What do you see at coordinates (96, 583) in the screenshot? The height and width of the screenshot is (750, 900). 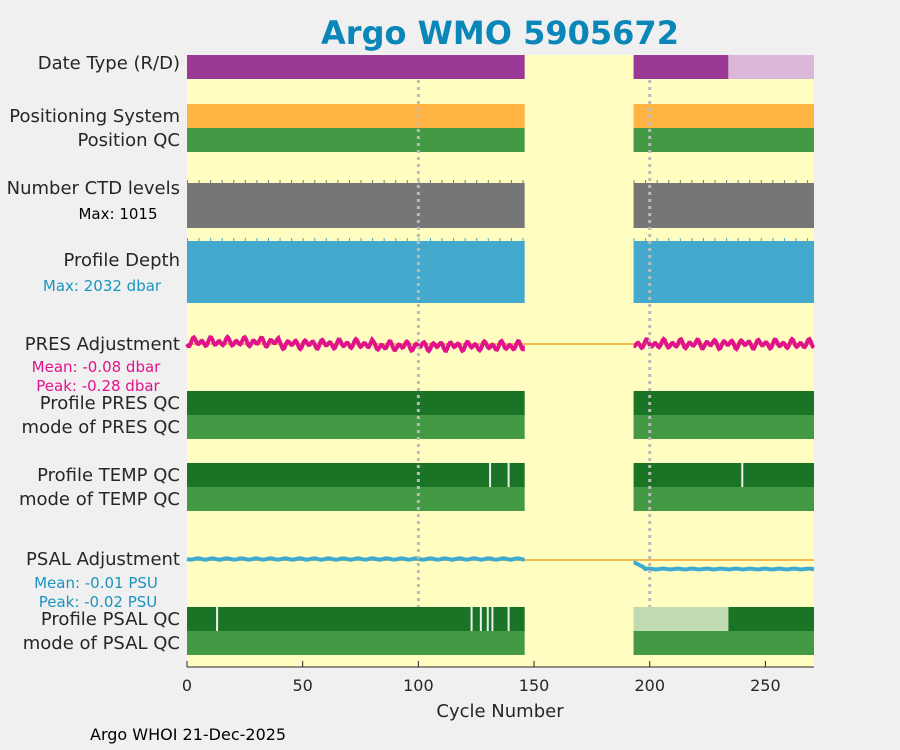 I see `row-mean-psal-adjustment: Mean: -0.01 PSU` at bounding box center [96, 583].